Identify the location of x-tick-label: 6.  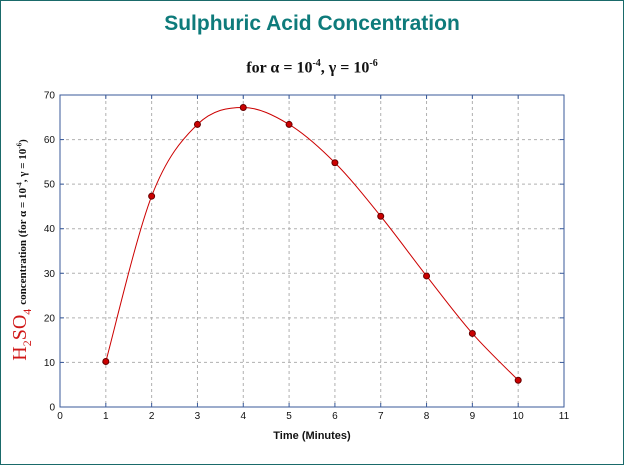
(335, 416).